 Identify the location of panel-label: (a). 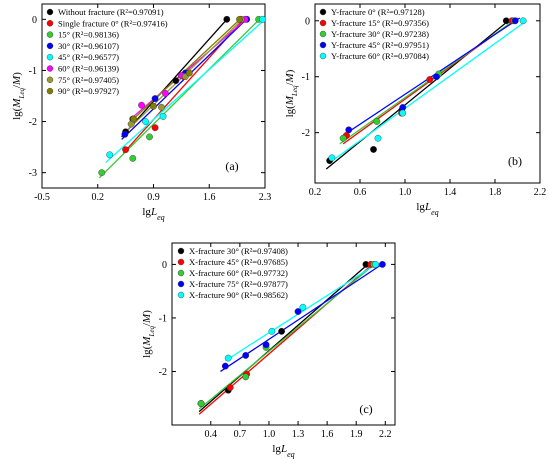
(231, 166).